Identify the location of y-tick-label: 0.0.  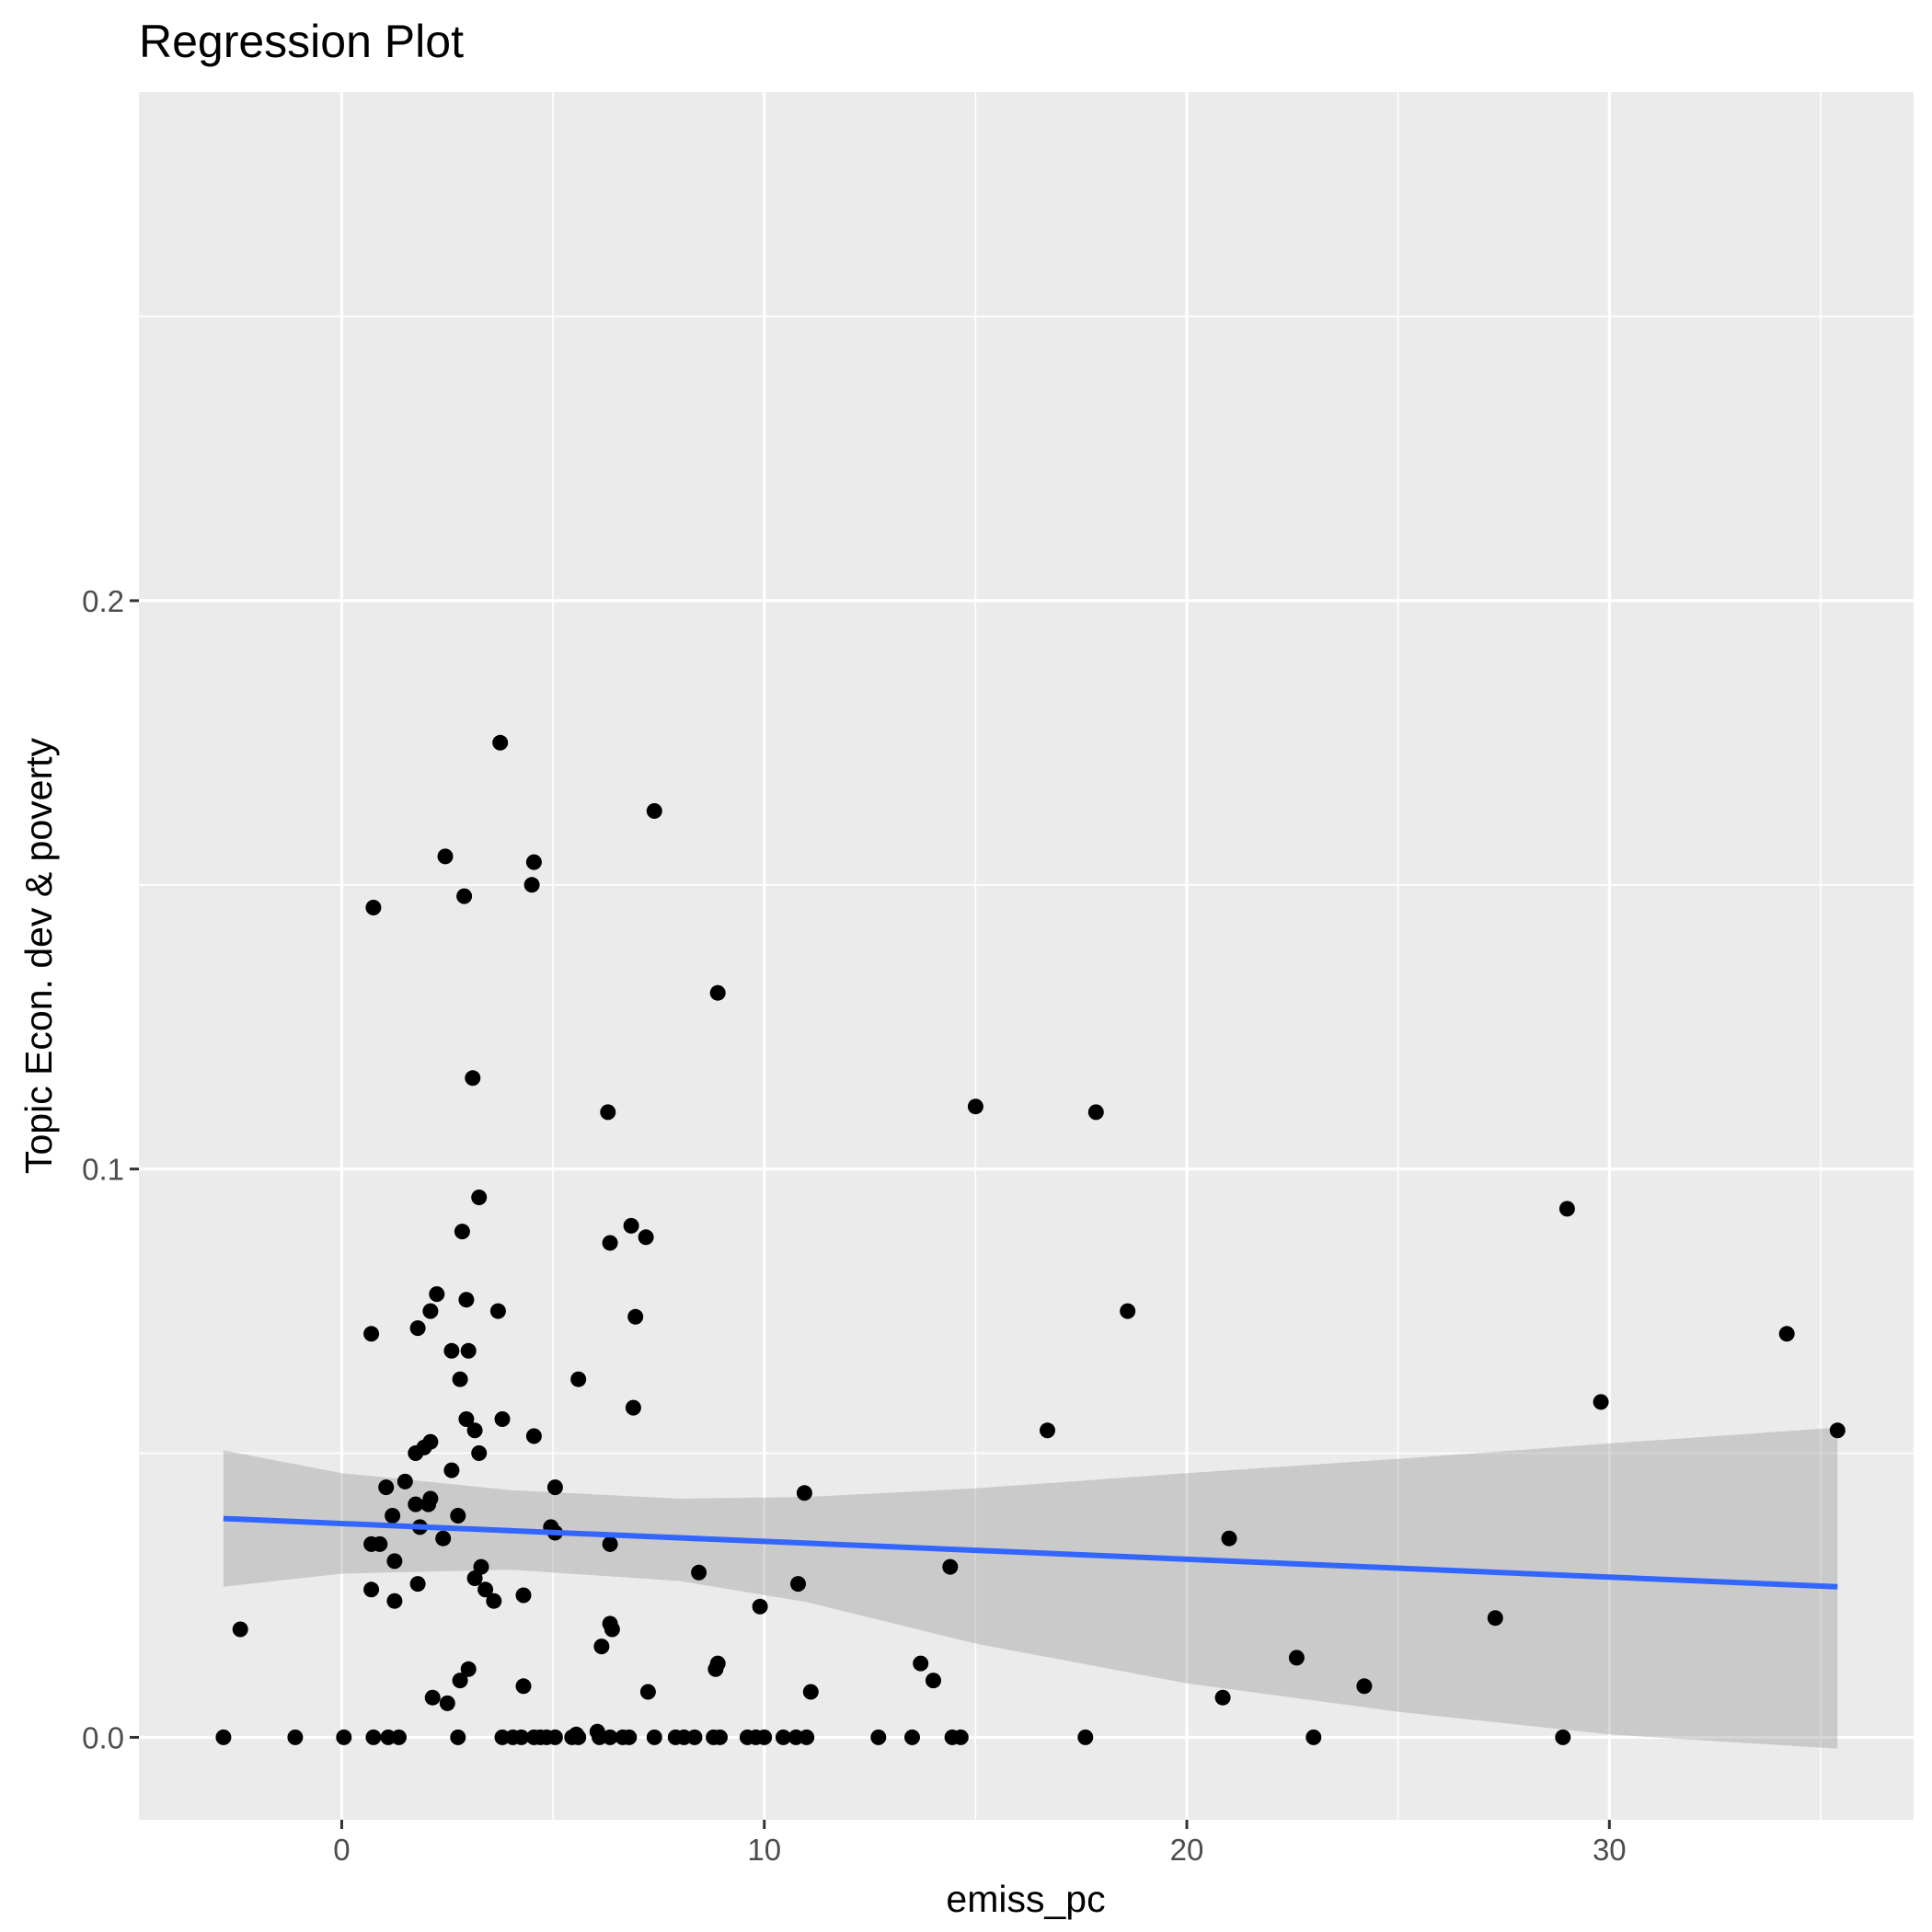
(103, 1737).